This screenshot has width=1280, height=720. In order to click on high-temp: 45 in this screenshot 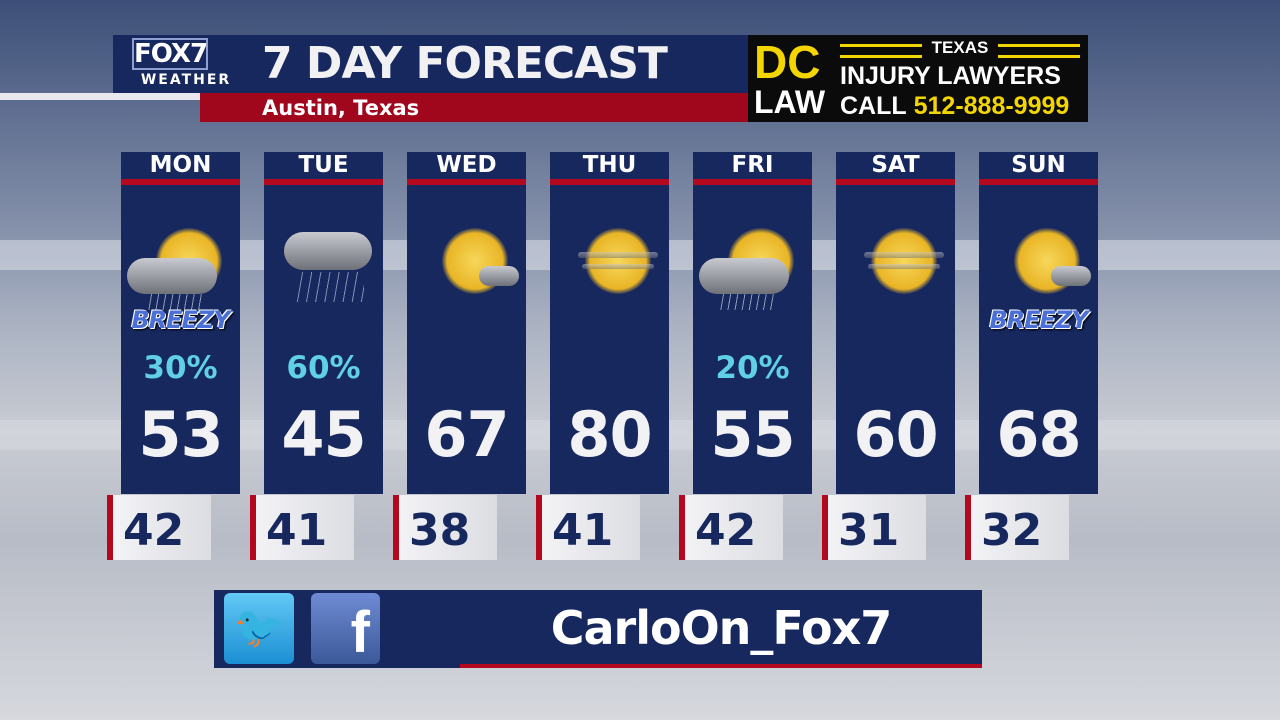, I will do `click(323, 434)`.